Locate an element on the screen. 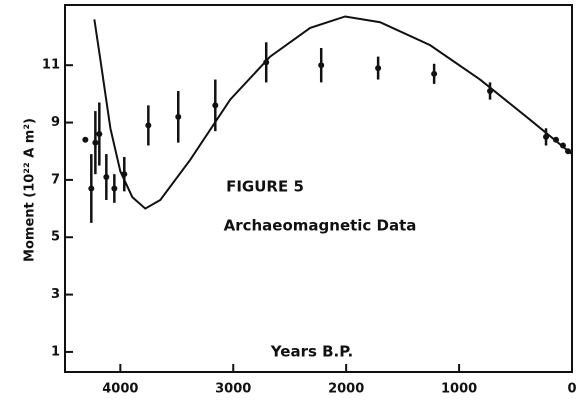 The width and height of the screenshot is (583, 400). y-tick-label: 5 is located at coordinates (55, 237).